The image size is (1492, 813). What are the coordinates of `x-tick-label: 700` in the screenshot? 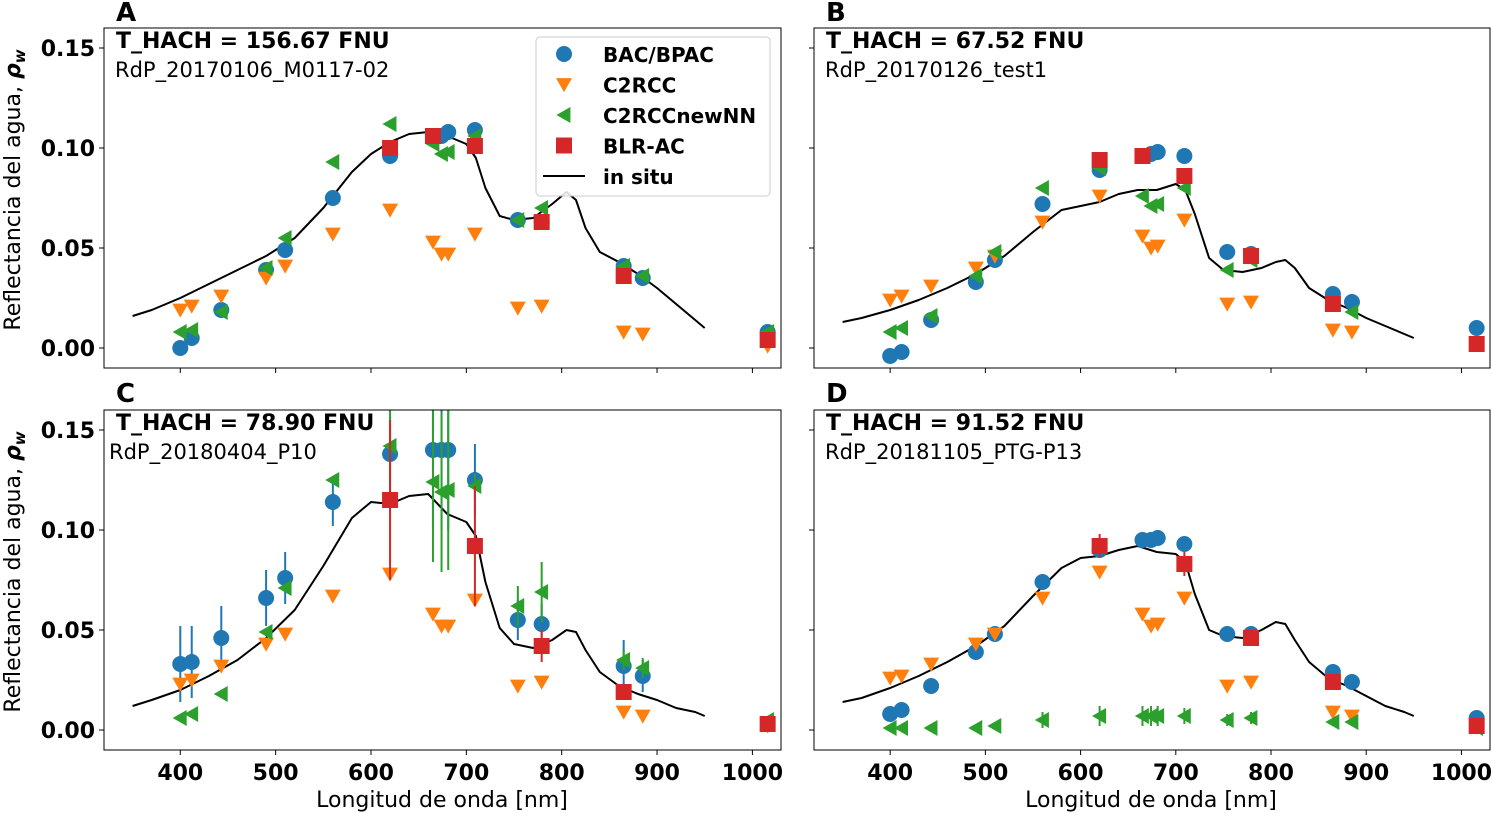 It's located at (1176, 773).